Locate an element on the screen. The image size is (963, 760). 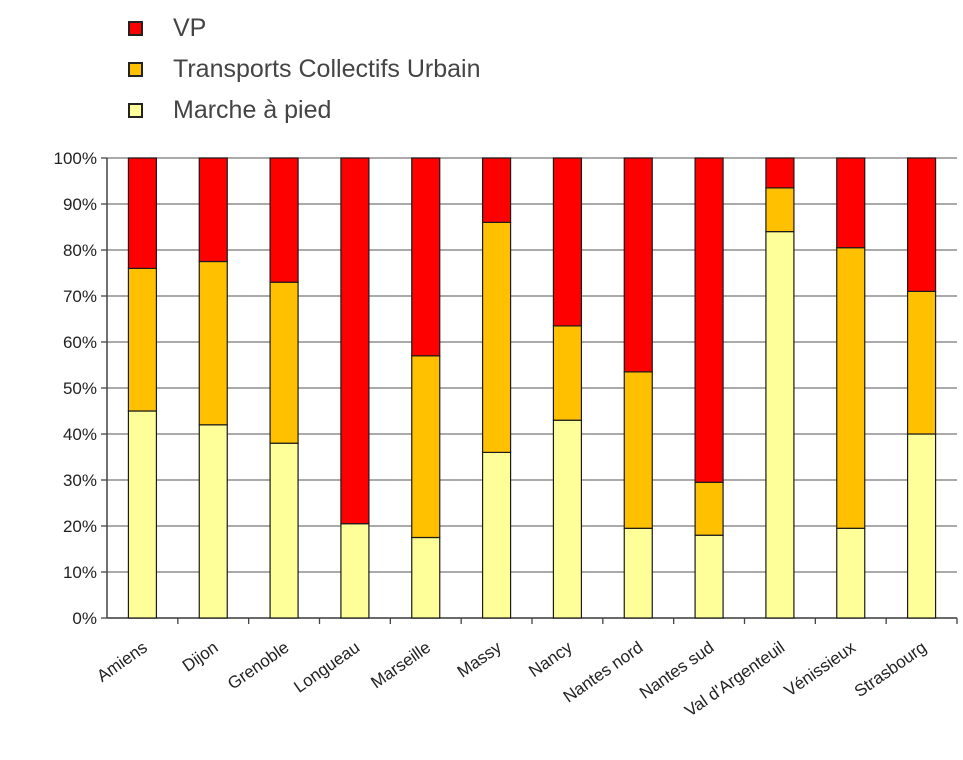
y-tick-label: 50% is located at coordinates (80, 388).